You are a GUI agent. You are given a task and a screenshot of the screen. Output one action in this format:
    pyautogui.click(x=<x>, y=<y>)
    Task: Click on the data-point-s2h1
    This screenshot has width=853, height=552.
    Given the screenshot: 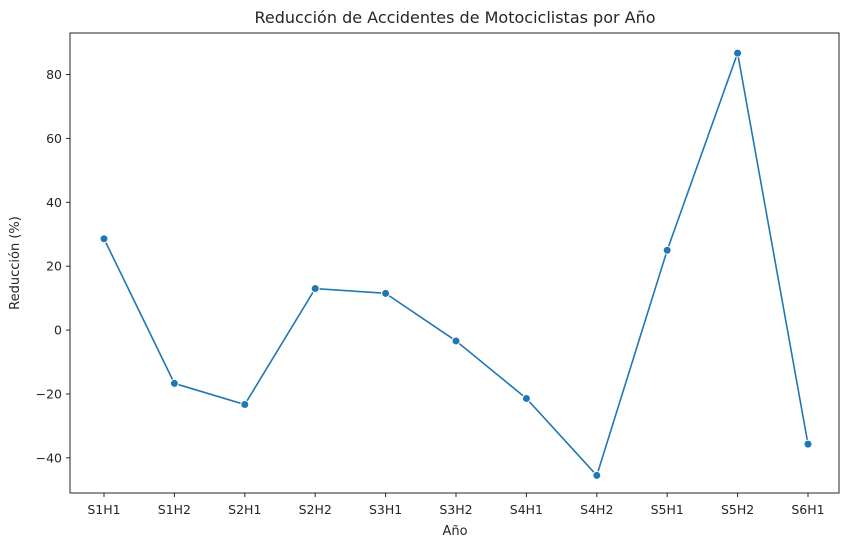 What is the action you would take?
    pyautogui.click(x=245, y=405)
    